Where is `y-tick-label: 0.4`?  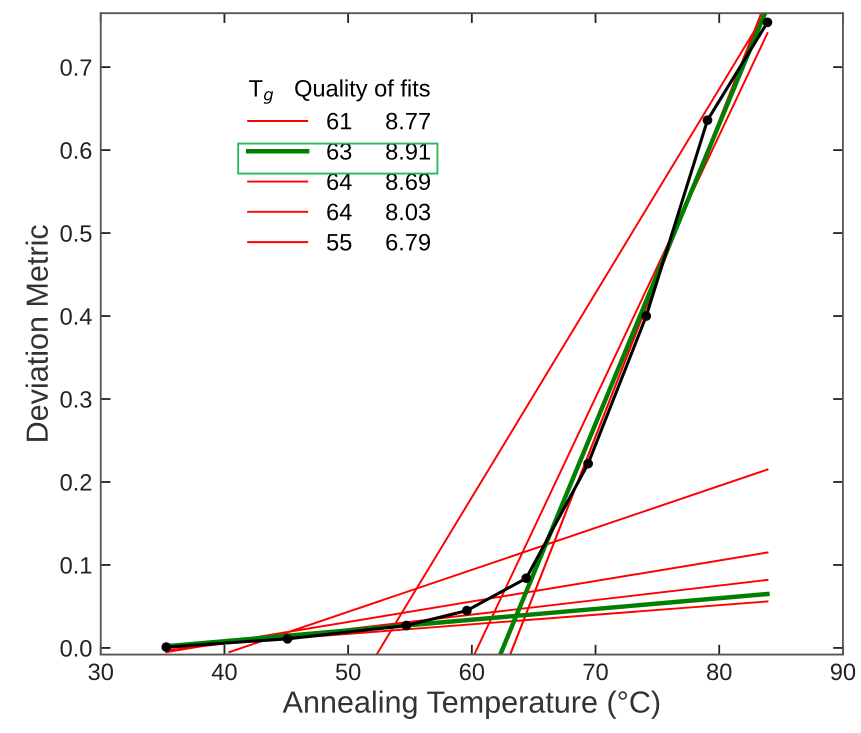
y-tick-label: 0.4 is located at coordinates (76, 316).